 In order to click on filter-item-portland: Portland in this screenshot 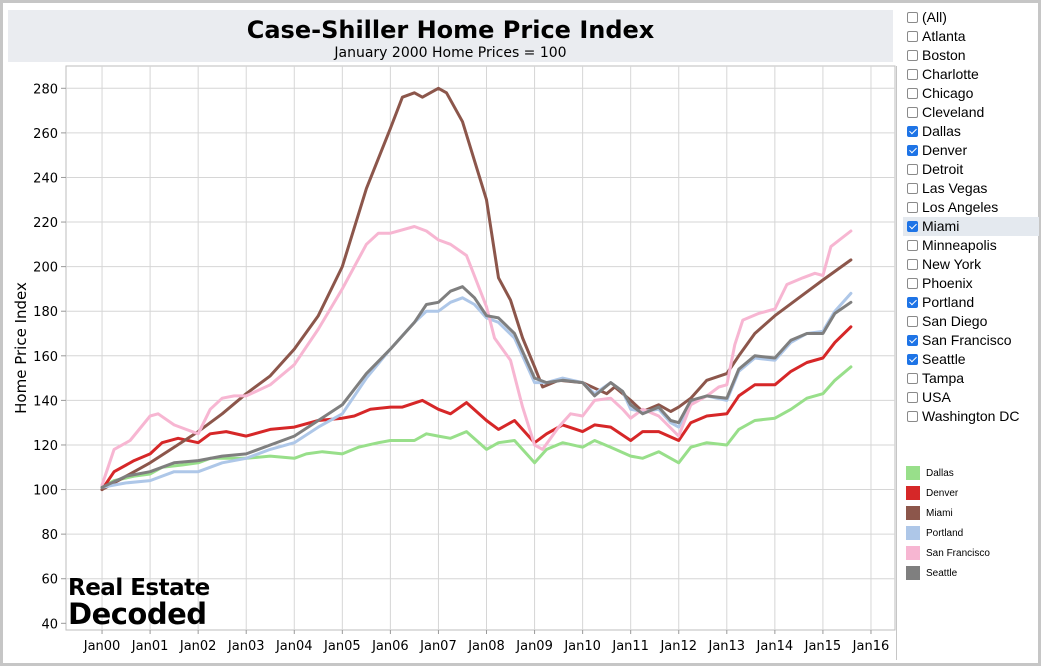, I will do `click(971, 302)`.